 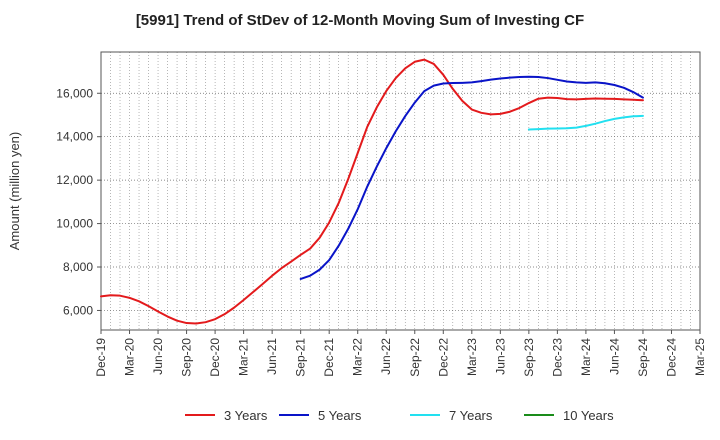 I want to click on x-tick-label: Mar-21, so click(x=244, y=357).